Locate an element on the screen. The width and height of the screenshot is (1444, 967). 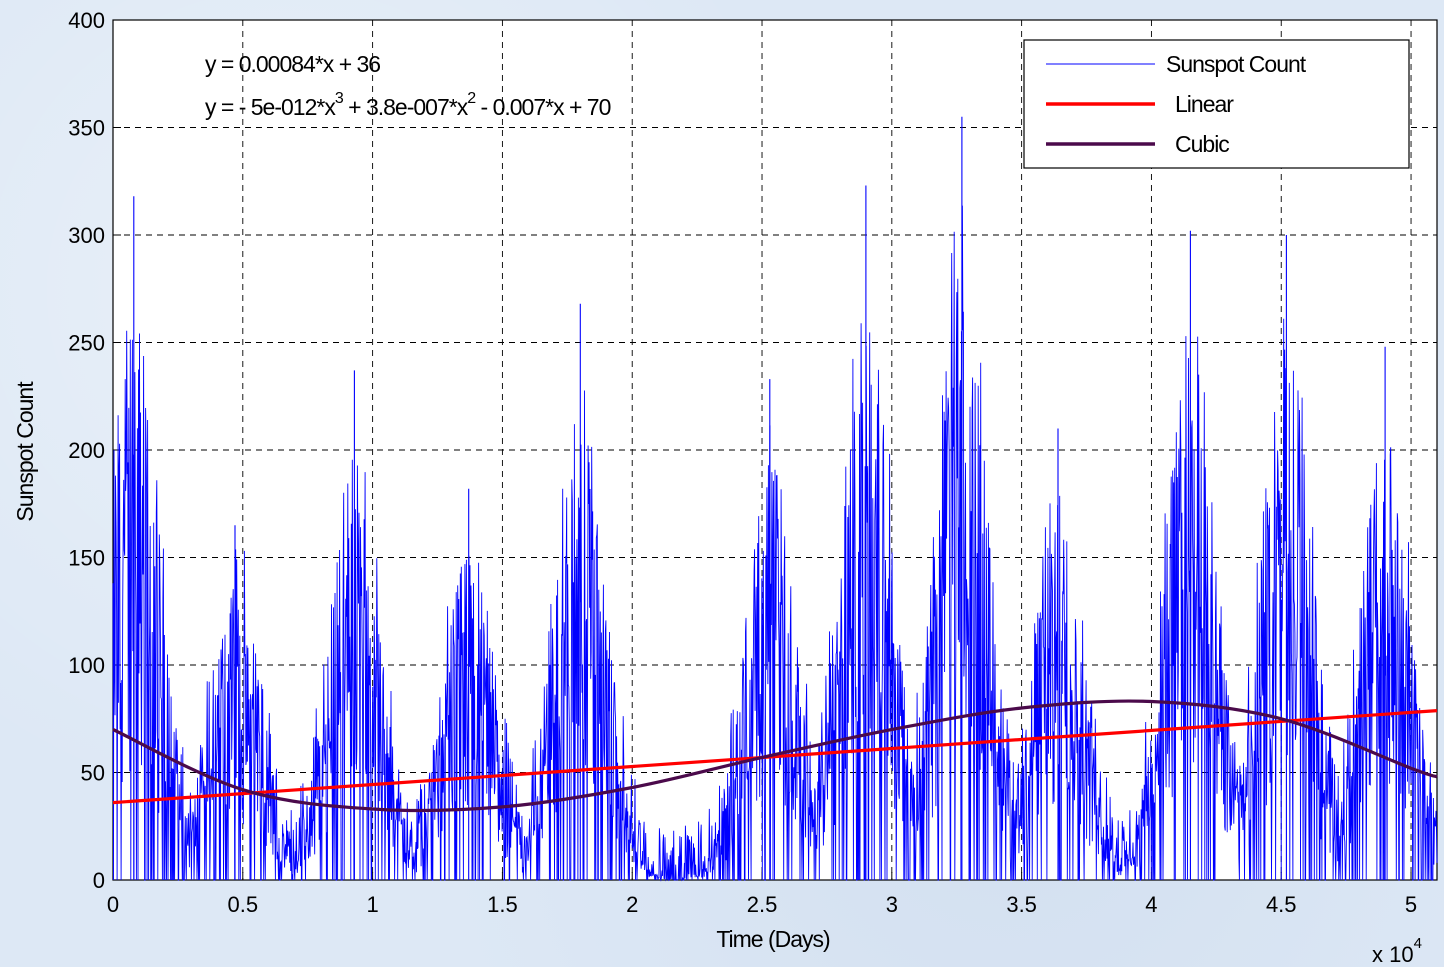
x-tick-label: 4.5 is located at coordinates (1281, 904).